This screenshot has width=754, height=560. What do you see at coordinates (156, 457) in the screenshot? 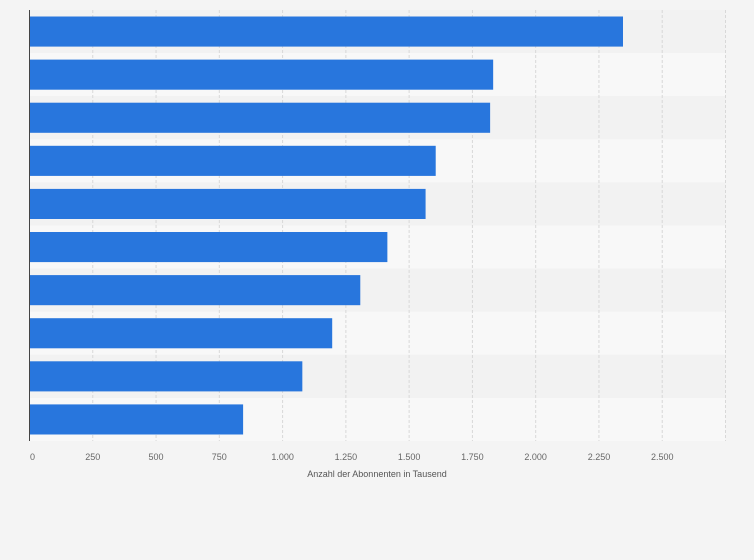
I see `x-tick-label: 500` at bounding box center [156, 457].